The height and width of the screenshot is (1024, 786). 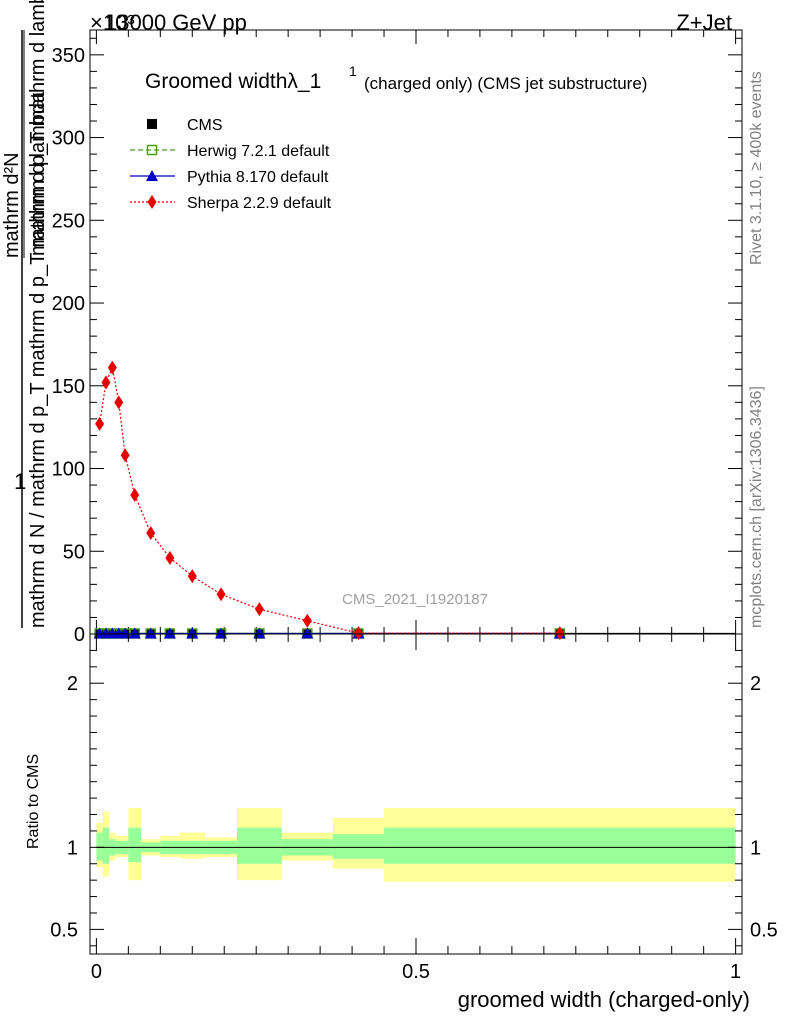 What do you see at coordinates (416, 972) in the screenshot?
I see `x-tick-label: 0.5` at bounding box center [416, 972].